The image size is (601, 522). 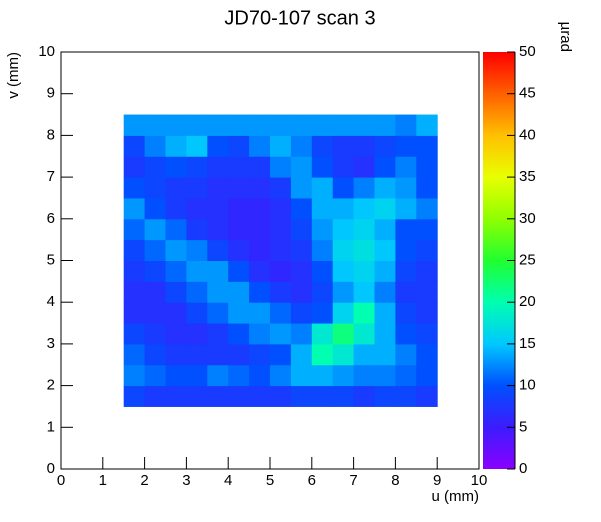 I want to click on z-tick-label: 20, so click(x=527, y=301).